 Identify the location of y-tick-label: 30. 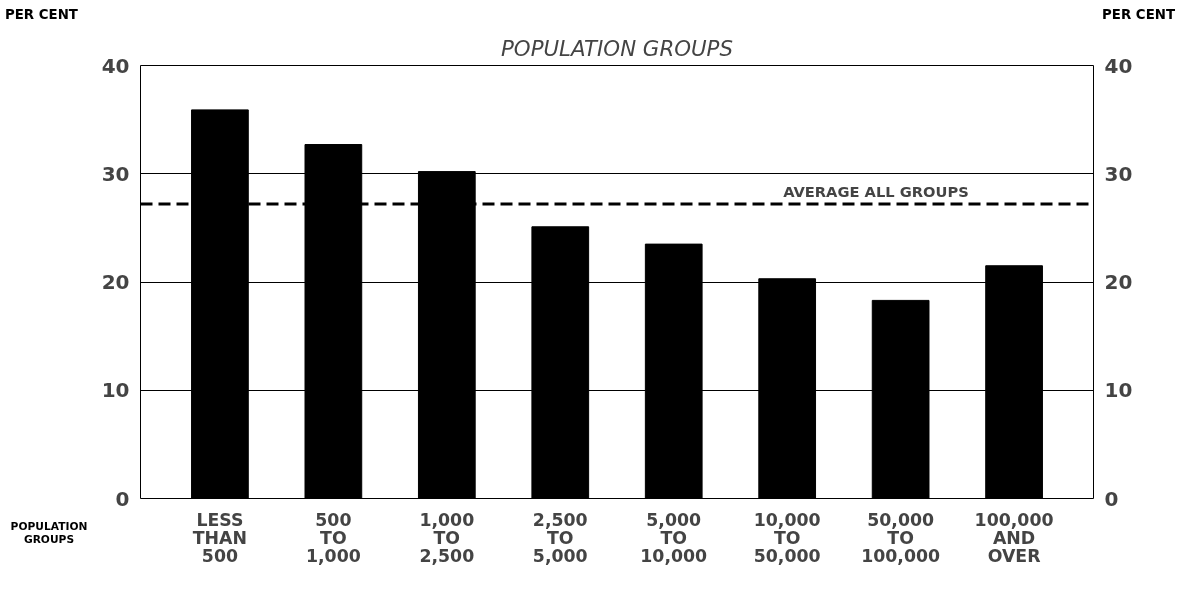
(115, 173).